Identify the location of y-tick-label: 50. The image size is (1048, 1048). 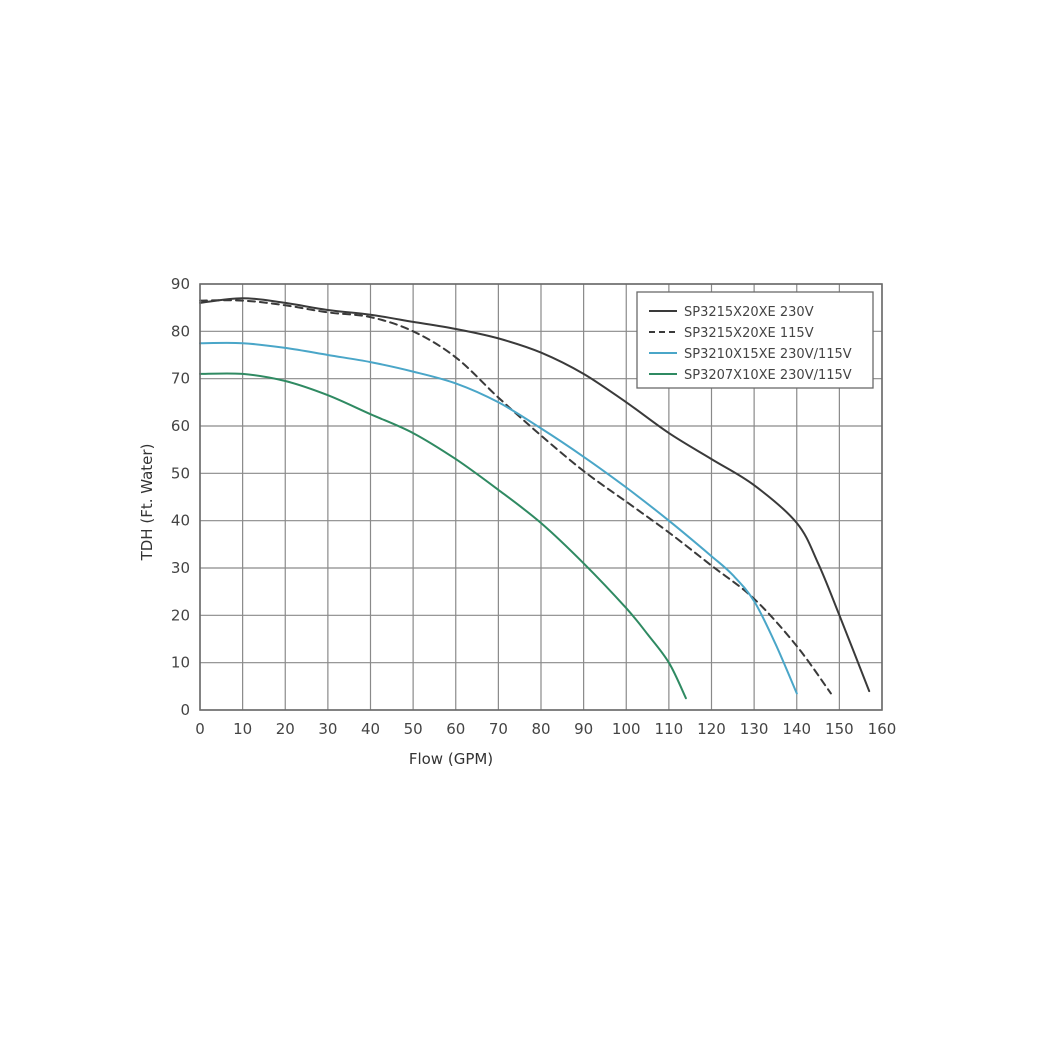
(180, 473).